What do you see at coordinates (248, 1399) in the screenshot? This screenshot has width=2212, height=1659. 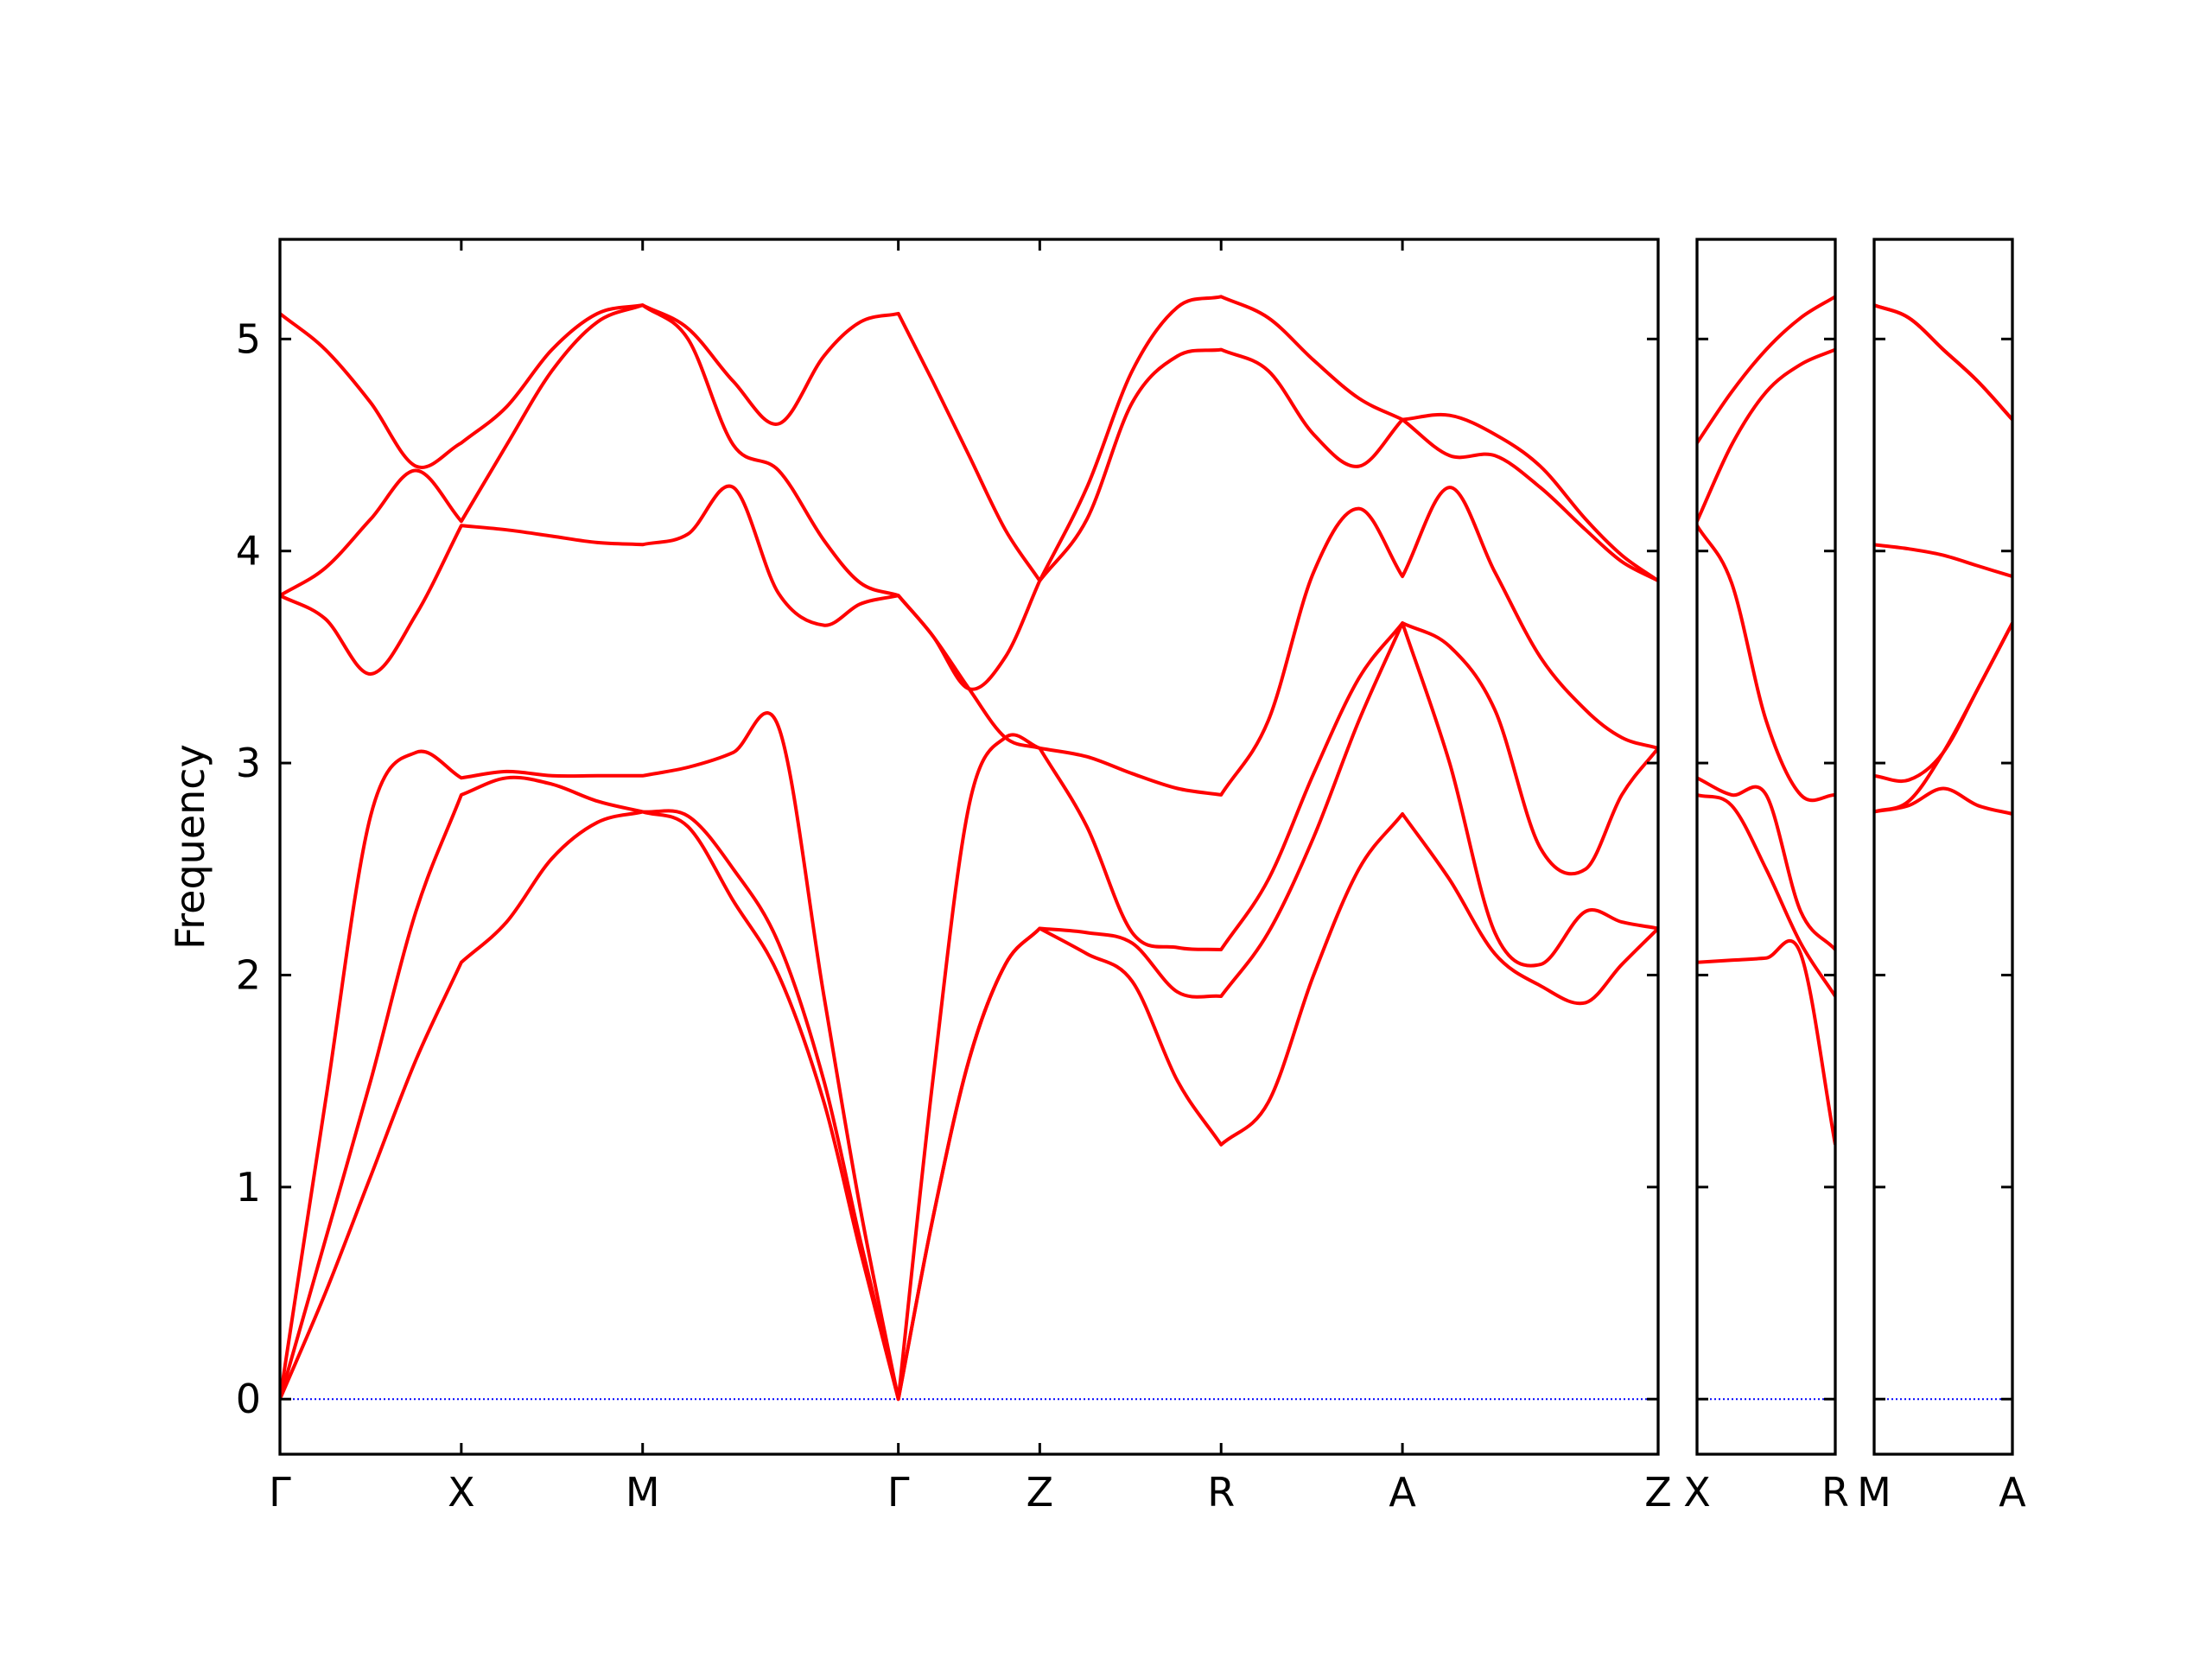 I see `y-tick-label: 0` at bounding box center [248, 1399].